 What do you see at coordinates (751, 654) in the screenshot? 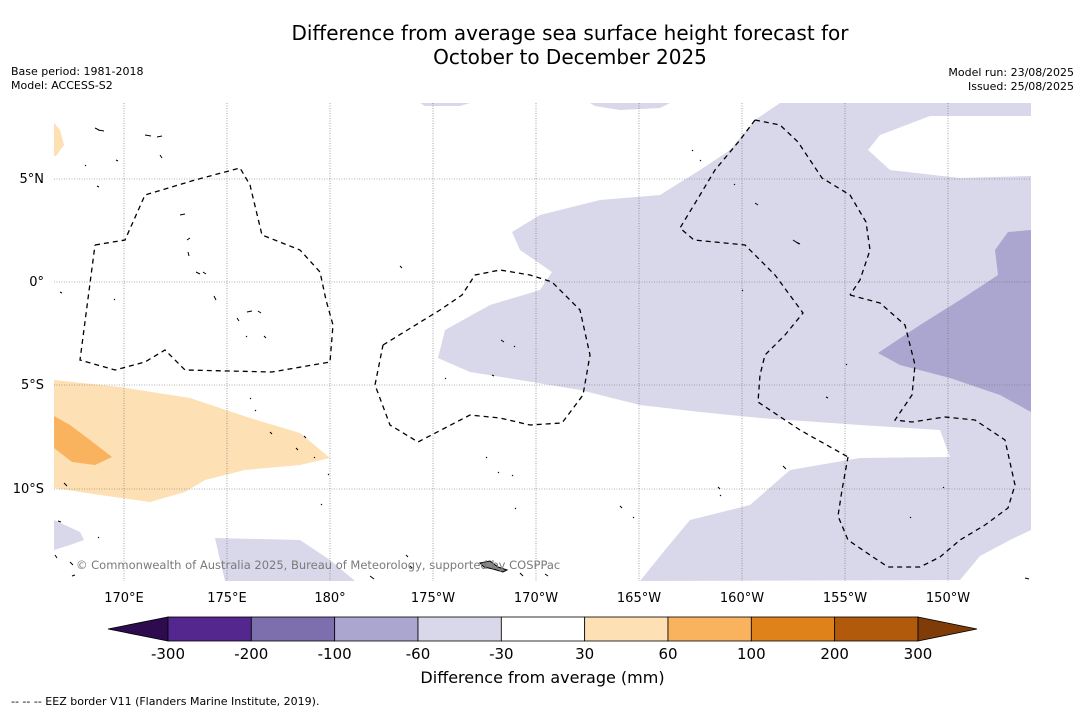
I see `colorbar-tick-label: 100` at bounding box center [751, 654].